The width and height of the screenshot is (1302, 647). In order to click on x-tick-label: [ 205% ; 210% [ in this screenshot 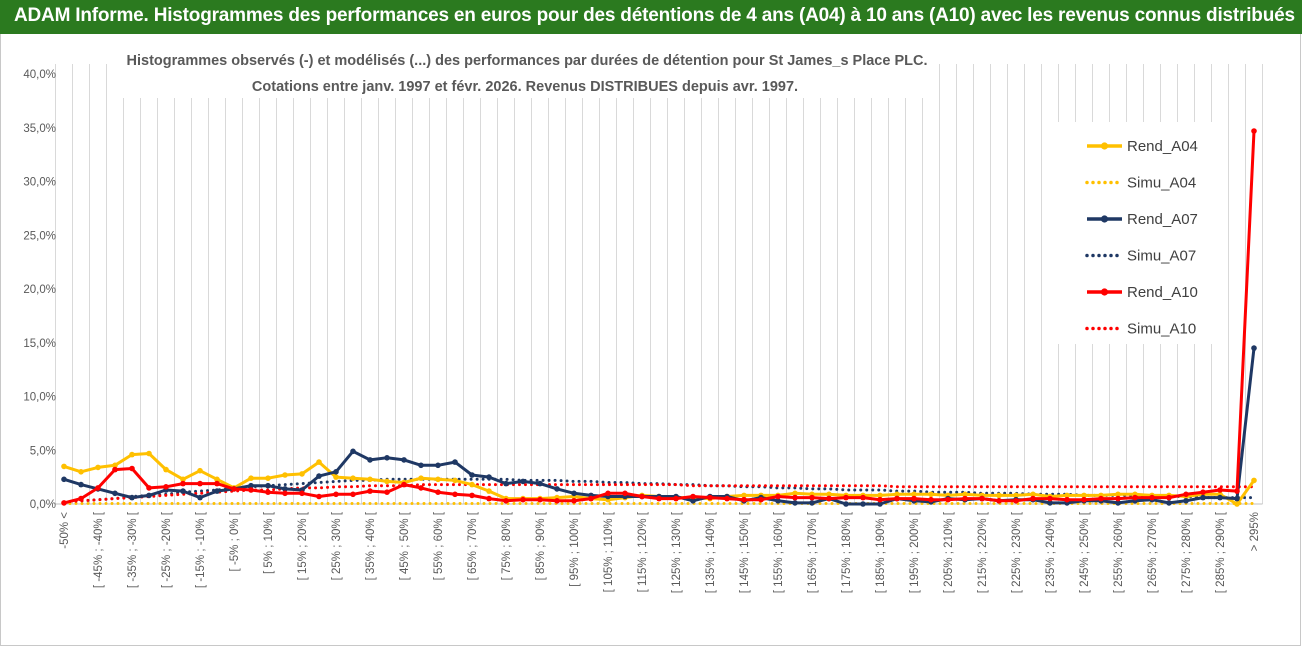, I will do `click(949, 552)`.